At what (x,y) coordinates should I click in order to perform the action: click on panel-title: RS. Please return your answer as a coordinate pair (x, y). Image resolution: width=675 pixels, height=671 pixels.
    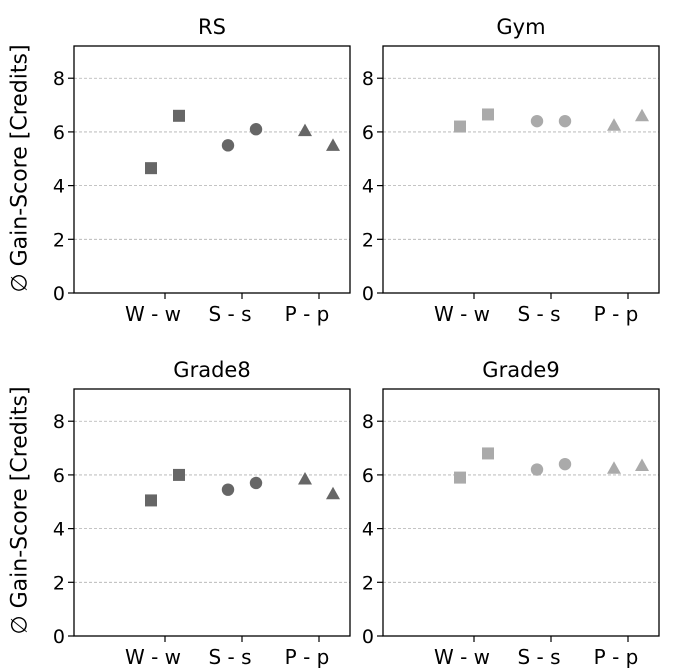
    Looking at the image, I should click on (212, 27).